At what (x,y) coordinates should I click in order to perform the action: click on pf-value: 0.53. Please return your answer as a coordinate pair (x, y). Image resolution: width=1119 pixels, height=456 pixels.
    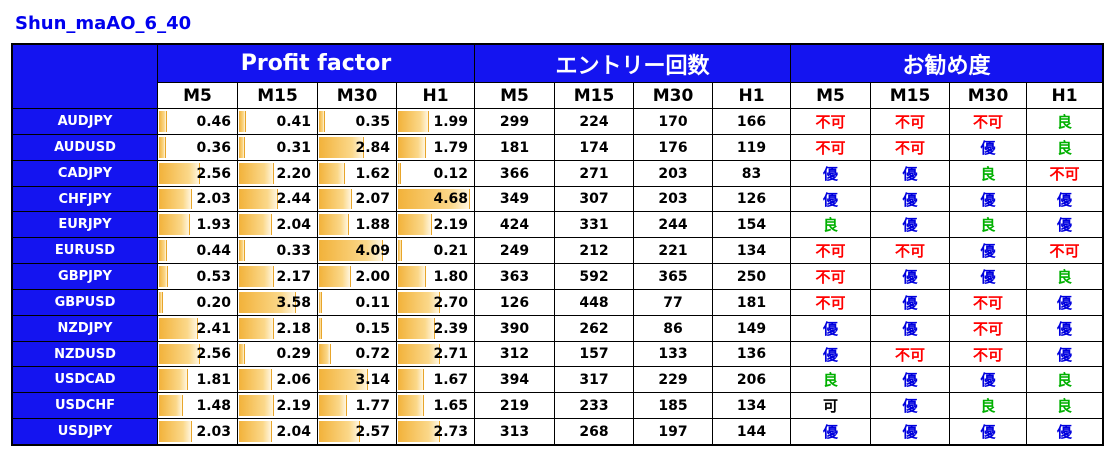
    Looking at the image, I should click on (213, 276).